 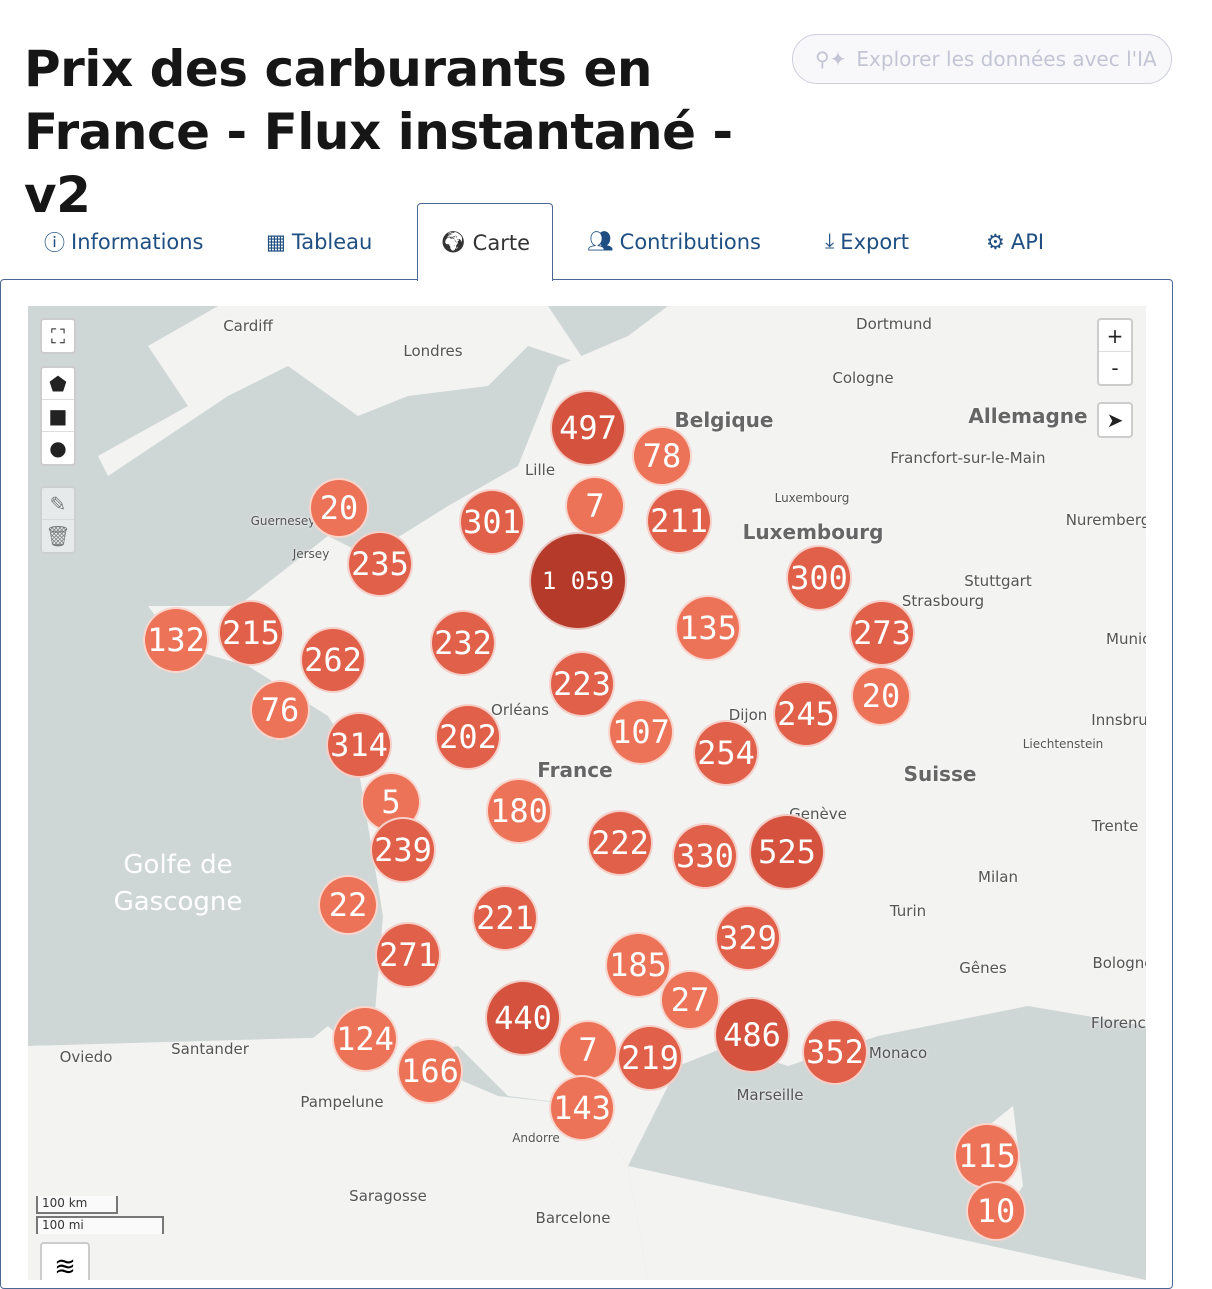 I want to click on tab-carte: 🌍︎ Carte, so click(x=485, y=242).